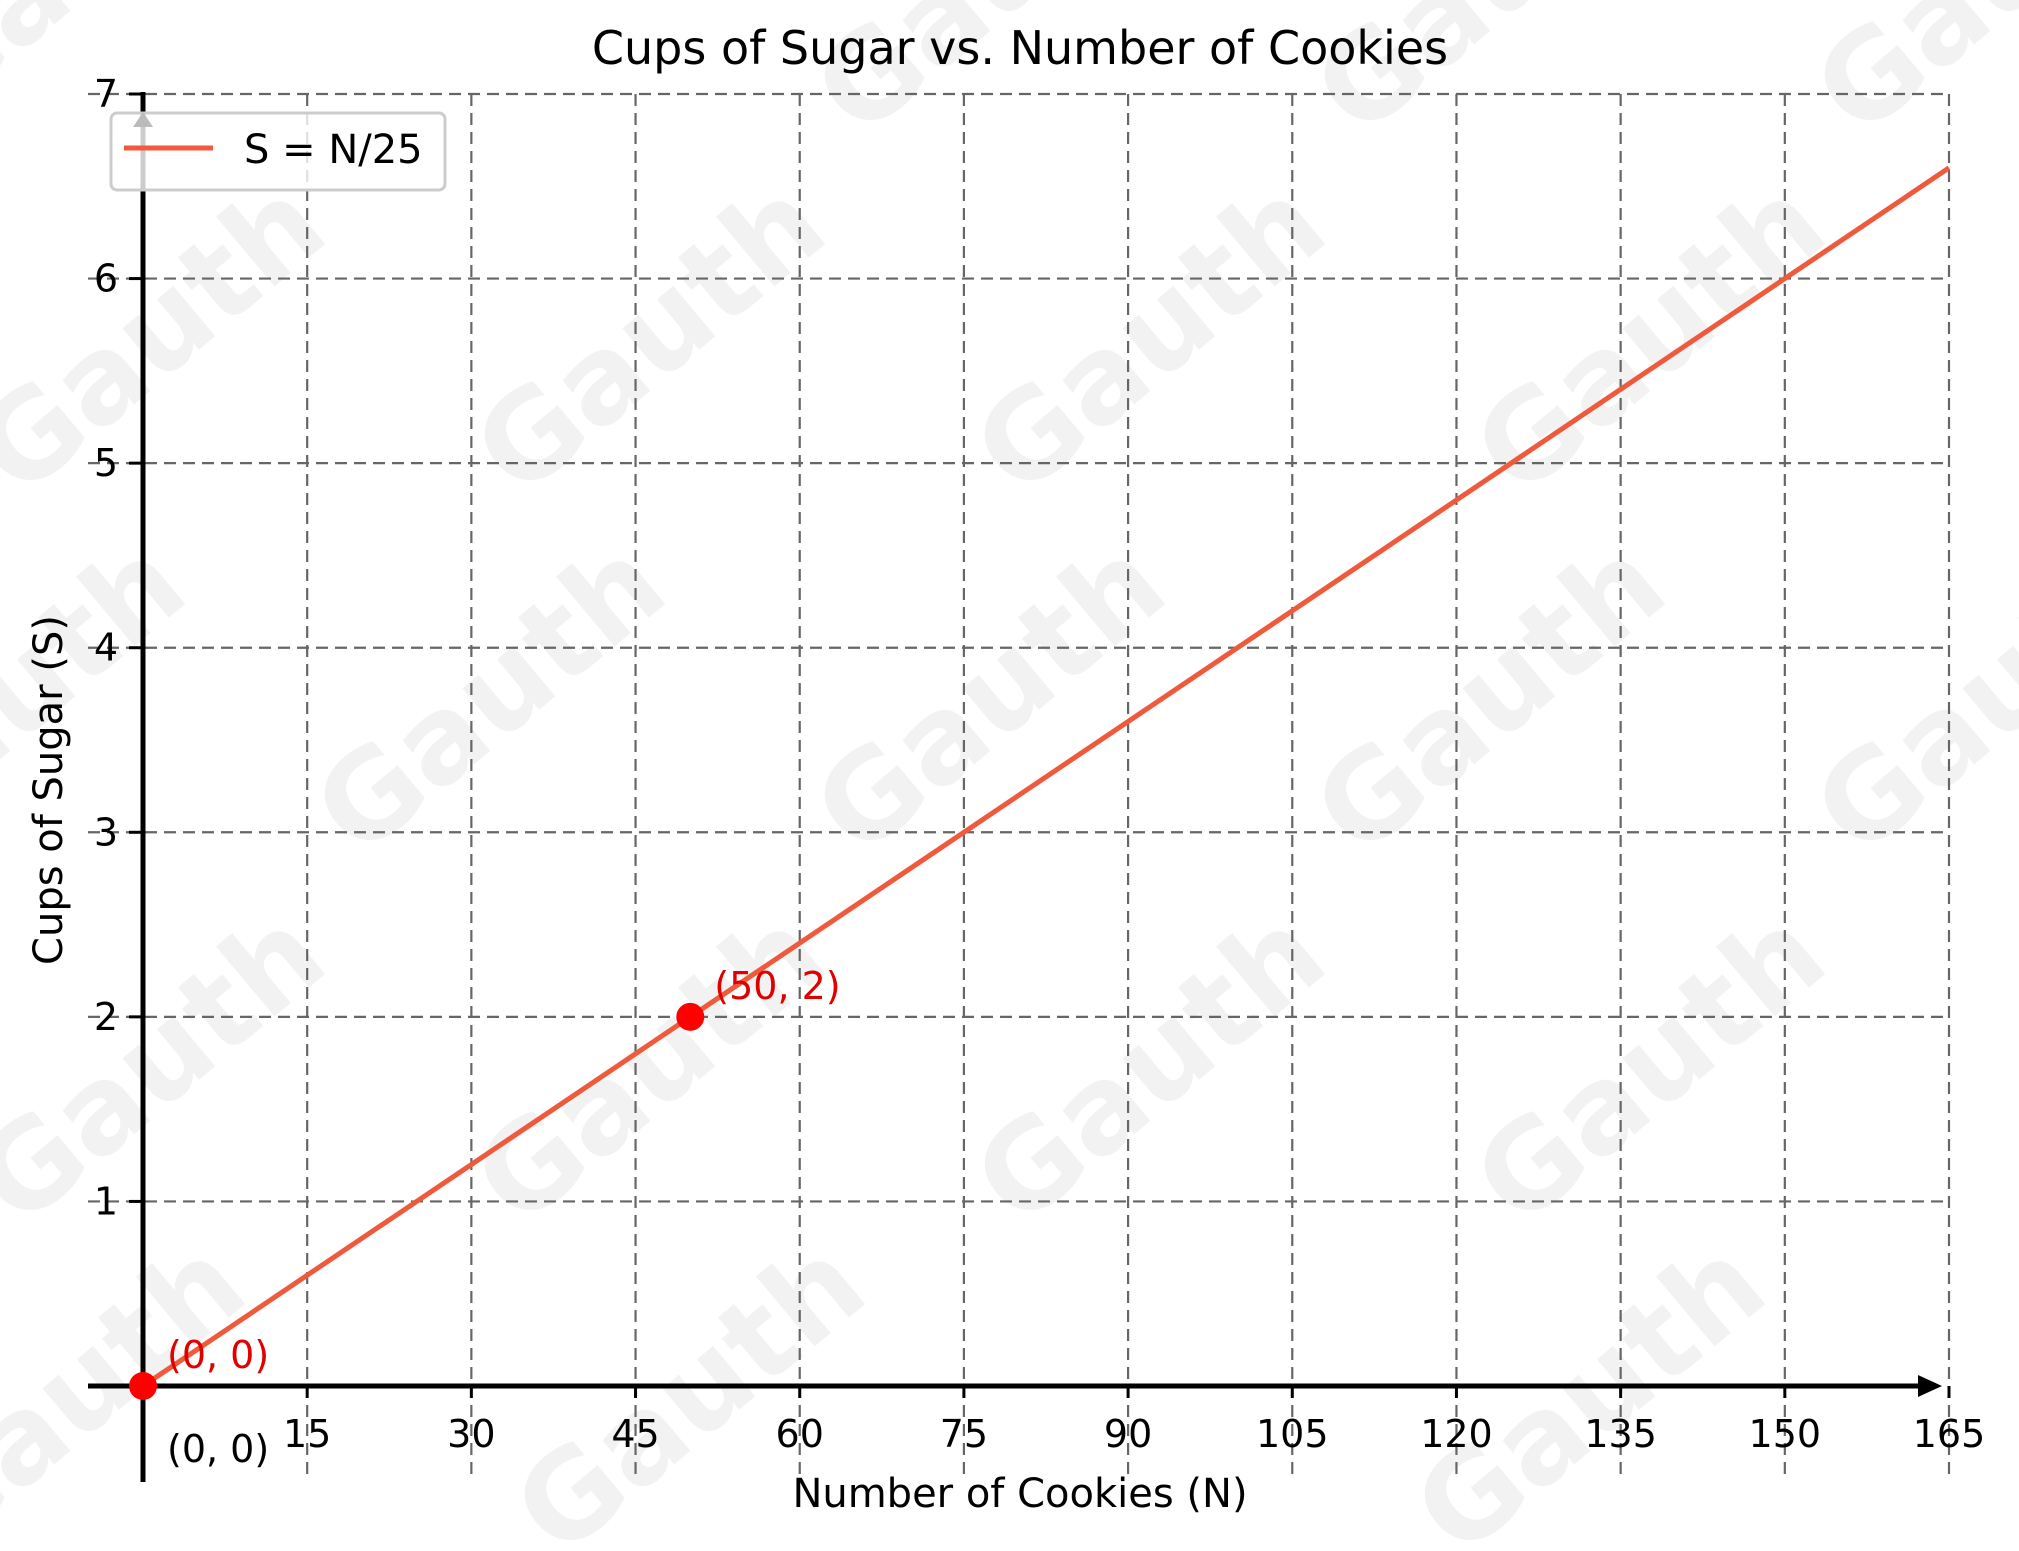 Image resolution: width=2019 pixels, height=1551 pixels. What do you see at coordinates (1292, 1434) in the screenshot?
I see `x-tick-label: 105` at bounding box center [1292, 1434].